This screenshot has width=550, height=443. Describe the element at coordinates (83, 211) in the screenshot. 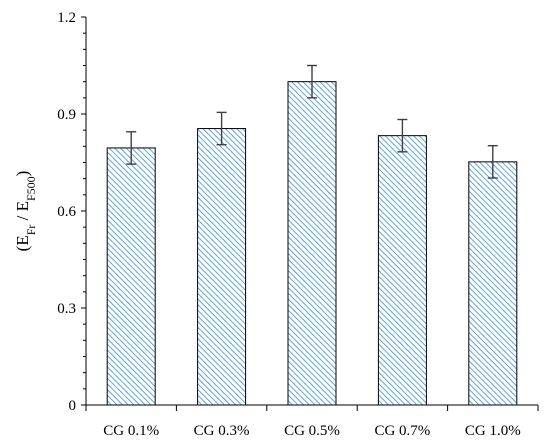

I see `y-axis-ticks` at that location.